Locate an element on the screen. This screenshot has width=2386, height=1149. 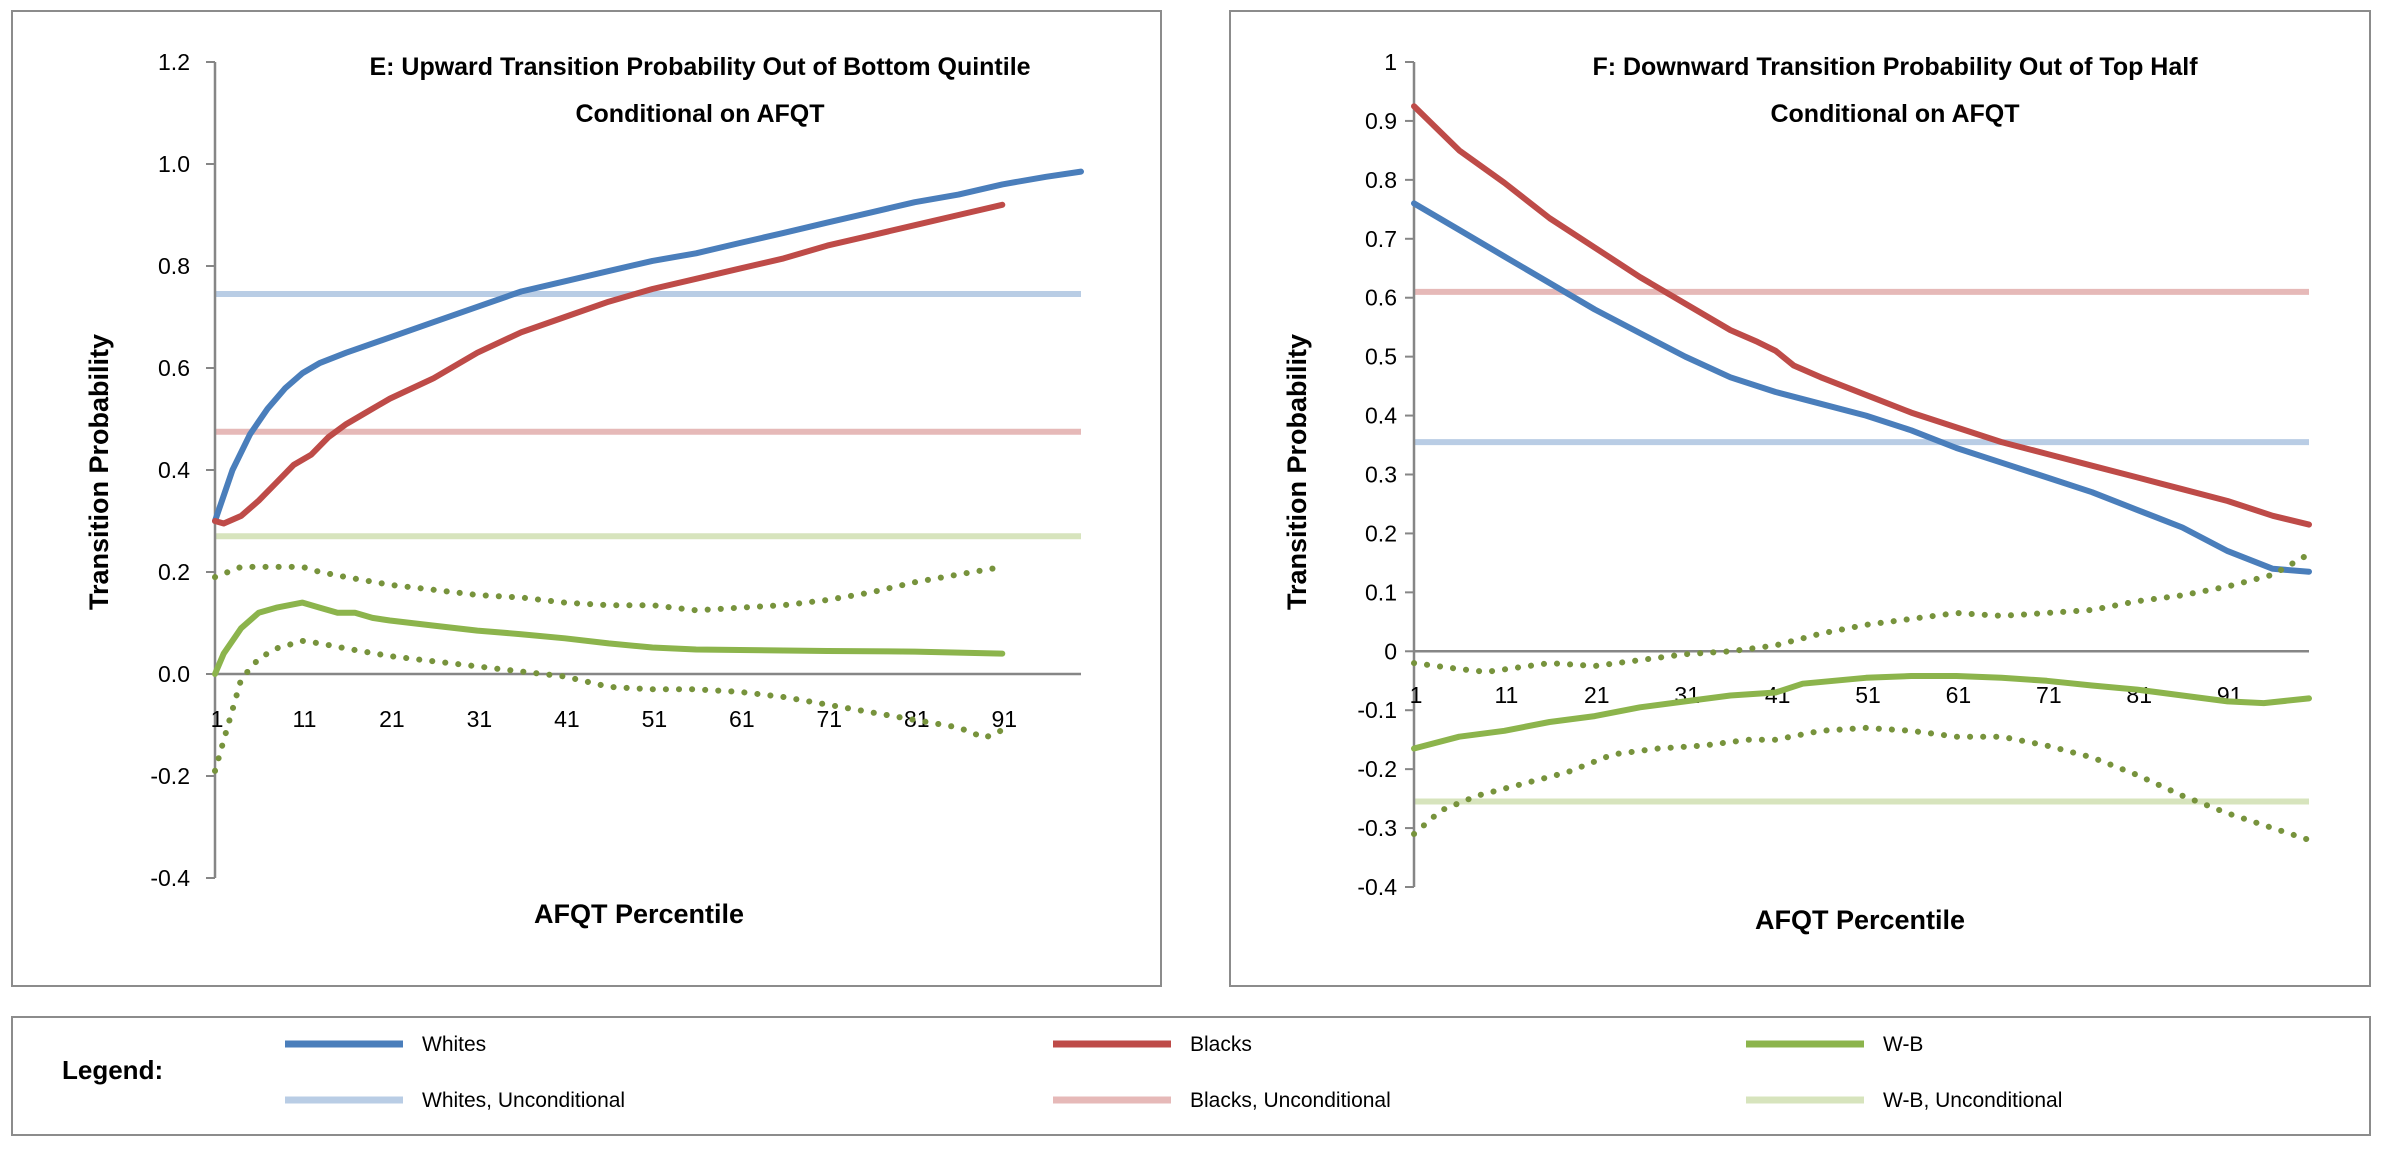
chart-f-y-tick-label: 0.9 is located at coordinates (1381, 121).